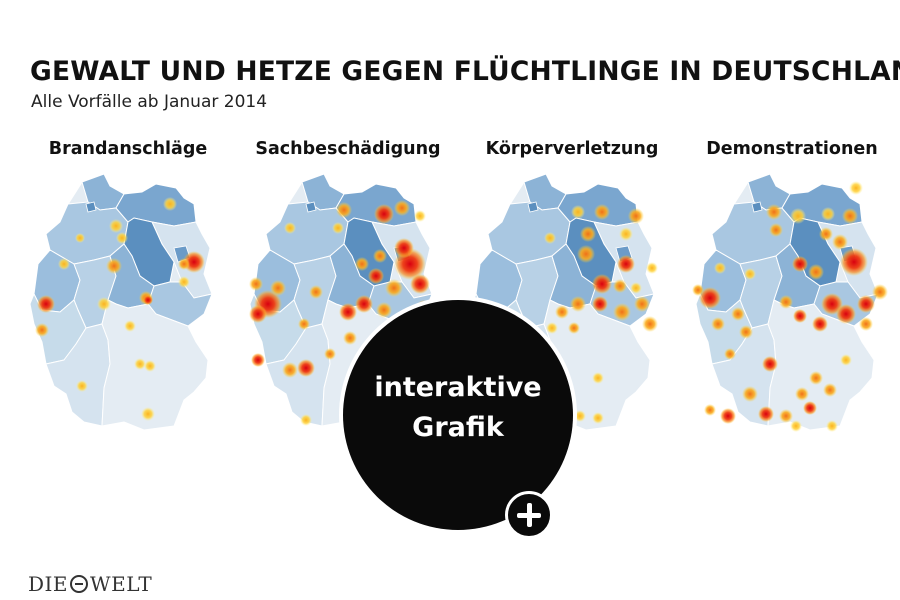 Image resolution: width=900 pixels, height=600 pixels. Describe the element at coordinates (572, 149) in the screenshot. I see `map-label-koerperverletzung: Körperverletzung` at that location.